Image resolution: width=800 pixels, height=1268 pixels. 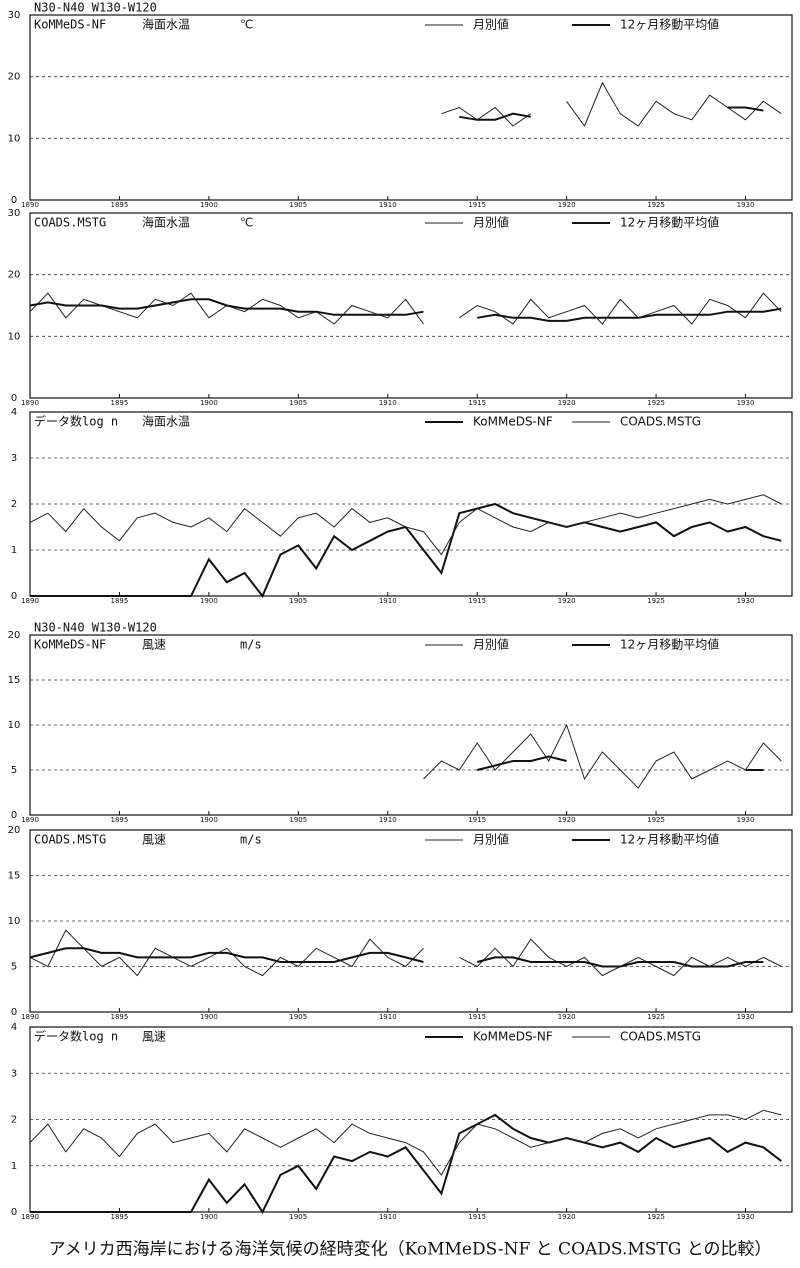 I want to click on y-tick-label: 1, so click(x=14, y=550).